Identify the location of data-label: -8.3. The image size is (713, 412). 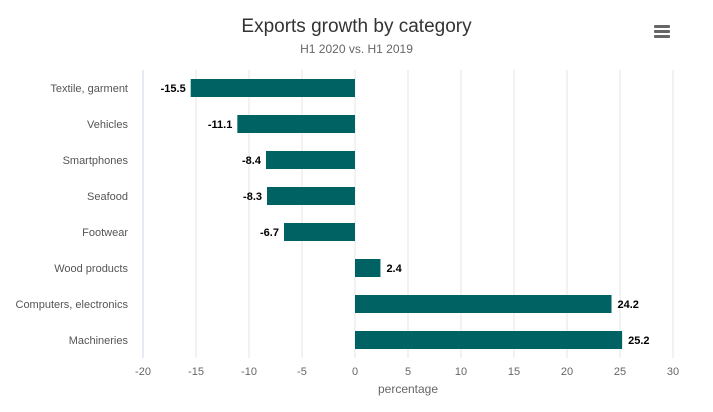
(252, 197).